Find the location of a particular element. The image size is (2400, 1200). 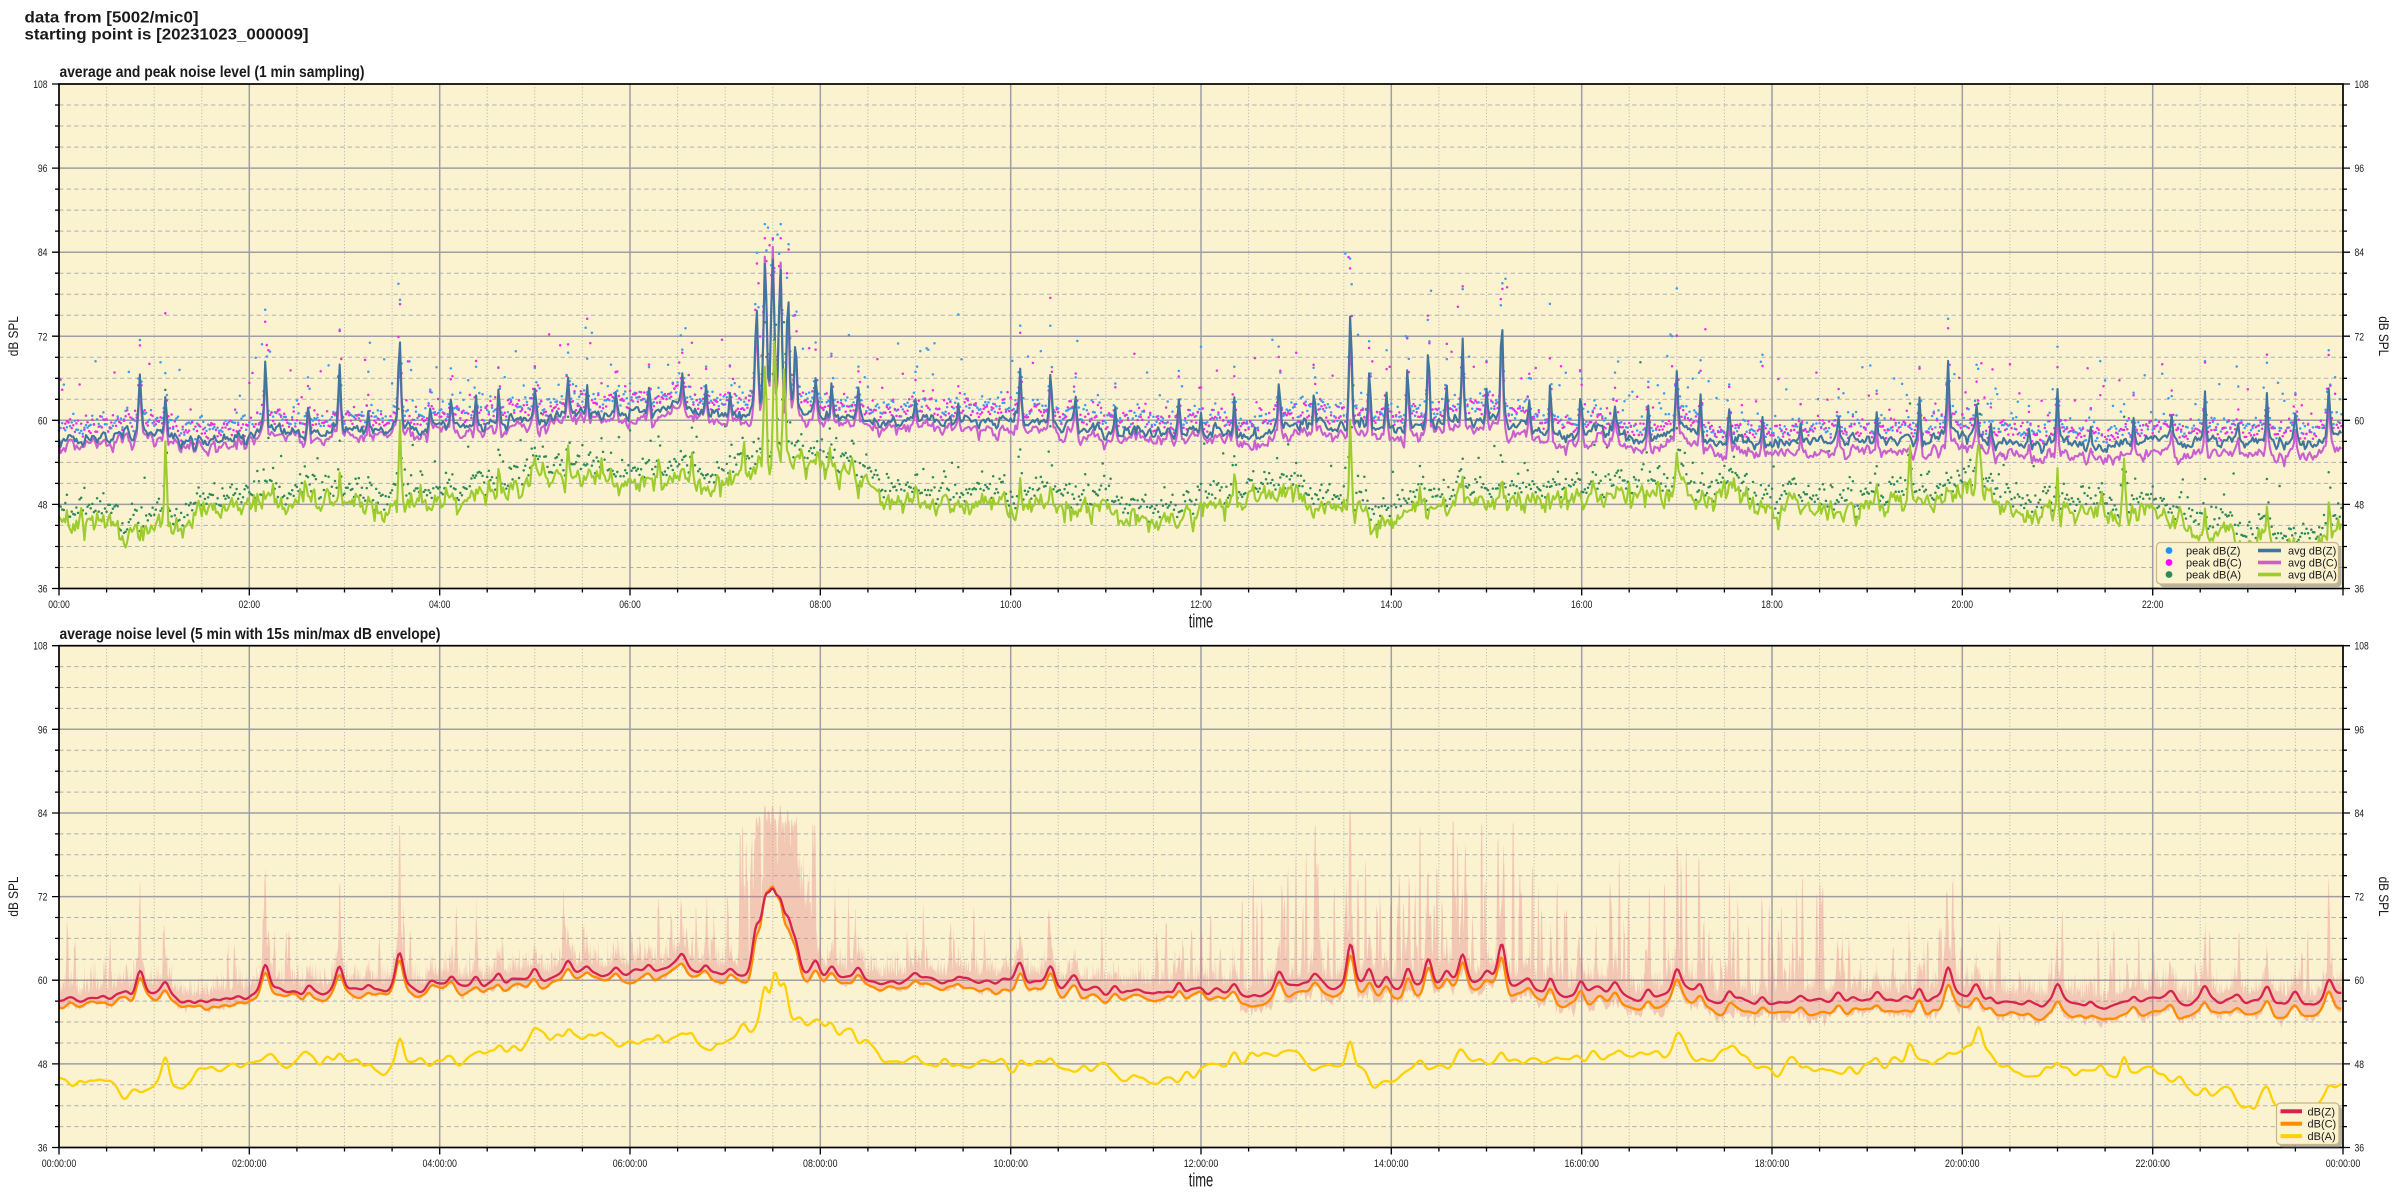

svg-text: 16:00 is located at coordinates (1582, 605).